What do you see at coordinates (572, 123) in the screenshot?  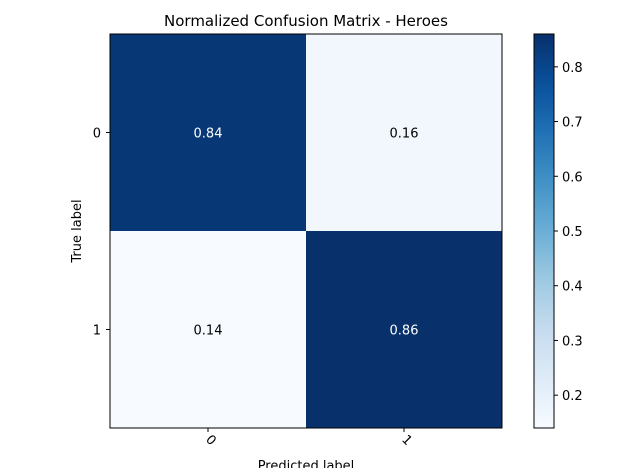 I see `colorbar-tick-label: 0.7` at bounding box center [572, 123].